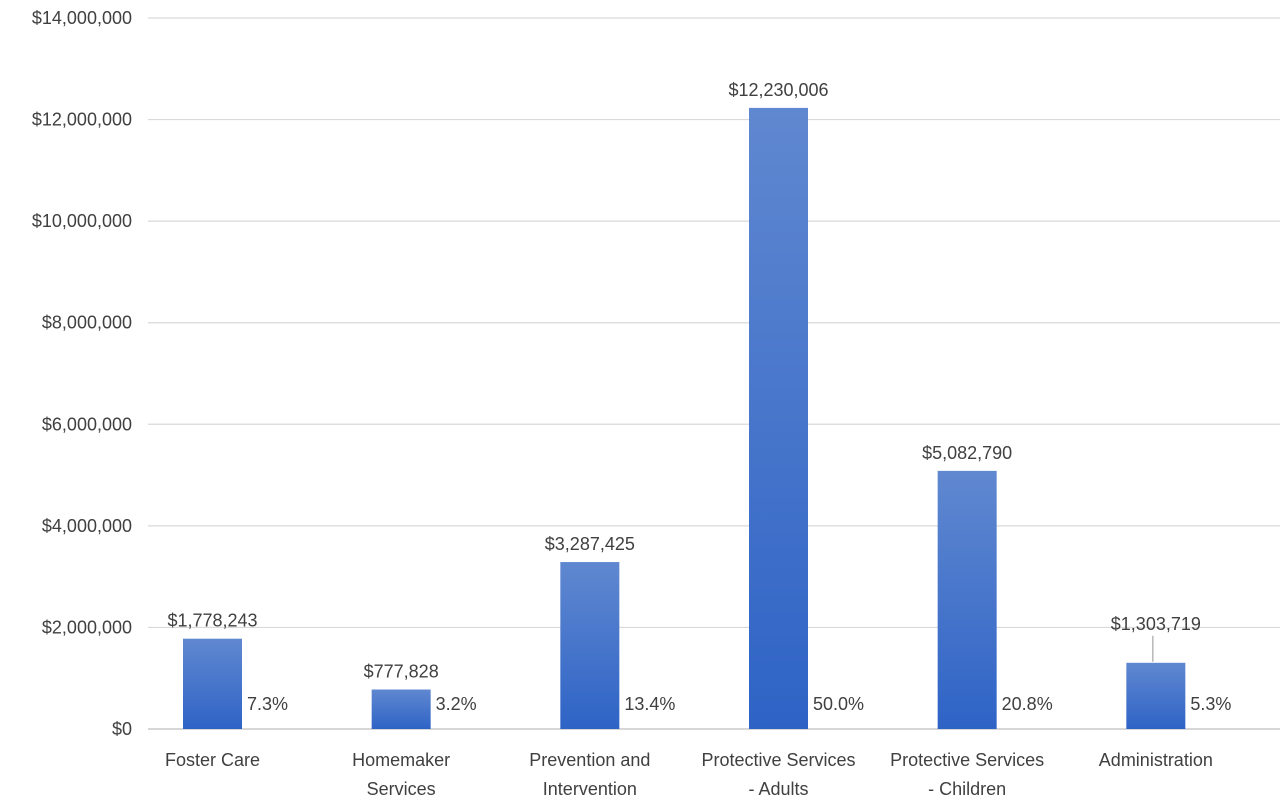 This screenshot has width=1283, height=809. What do you see at coordinates (122, 729) in the screenshot?
I see `y-tick-label: $0` at bounding box center [122, 729].